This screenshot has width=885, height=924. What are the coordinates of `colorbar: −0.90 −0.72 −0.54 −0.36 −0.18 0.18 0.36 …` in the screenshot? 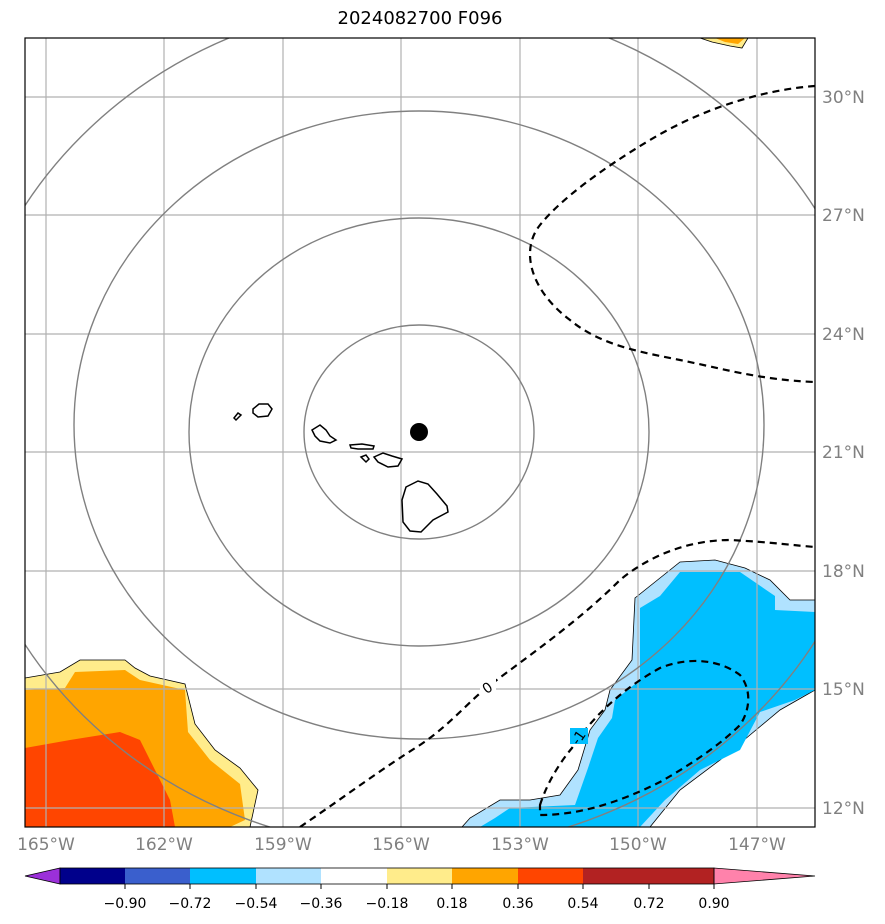 It's located at (420, 889).